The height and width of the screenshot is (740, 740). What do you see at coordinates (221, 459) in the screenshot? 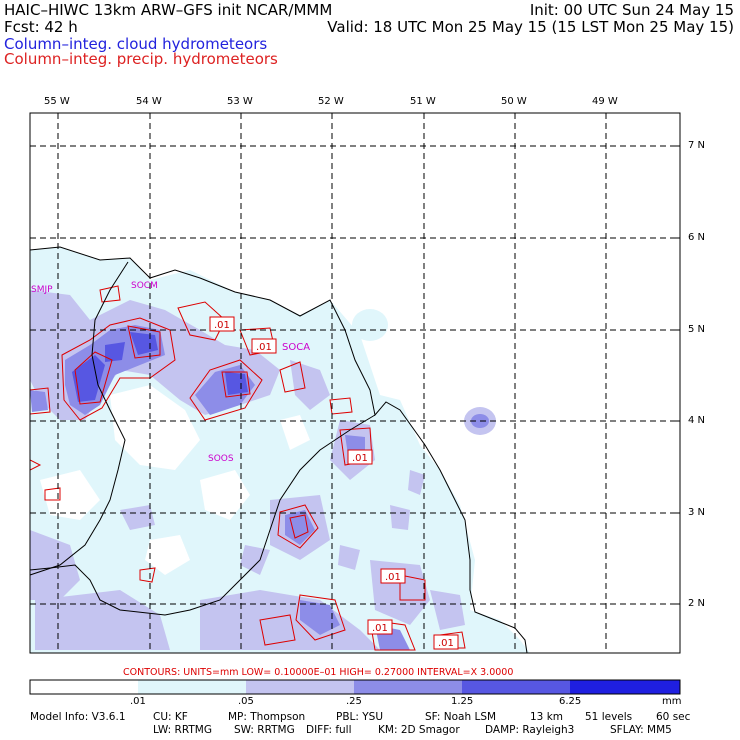
I see `station-label-soos: SOOS` at bounding box center [221, 459].